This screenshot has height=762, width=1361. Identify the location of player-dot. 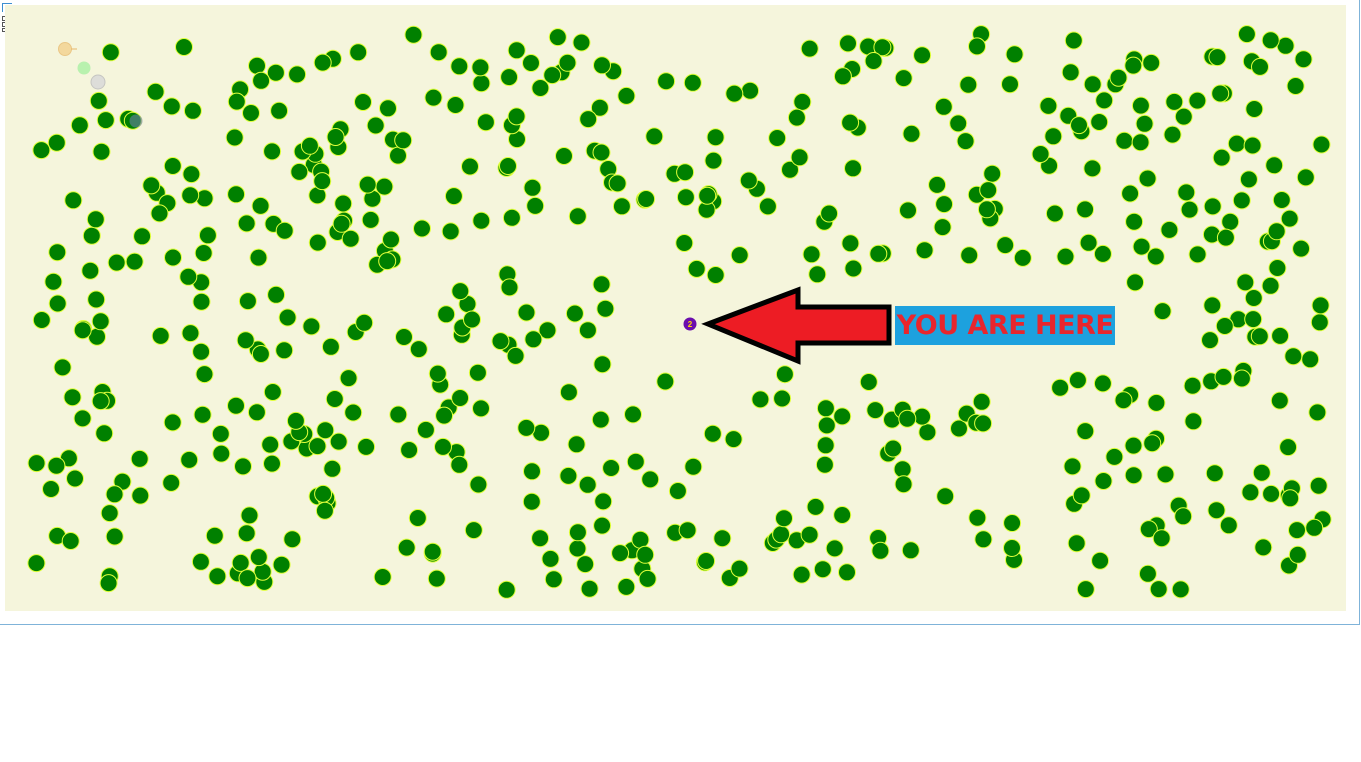
(690, 324).